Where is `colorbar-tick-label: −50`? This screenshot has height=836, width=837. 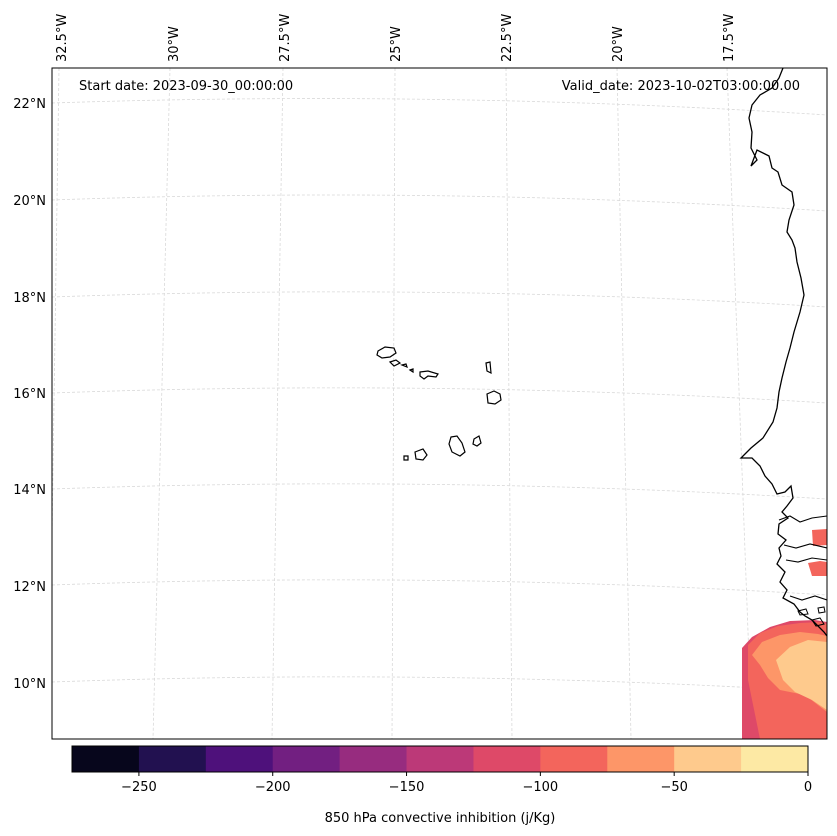 colorbar-tick-label: −50 is located at coordinates (673, 787).